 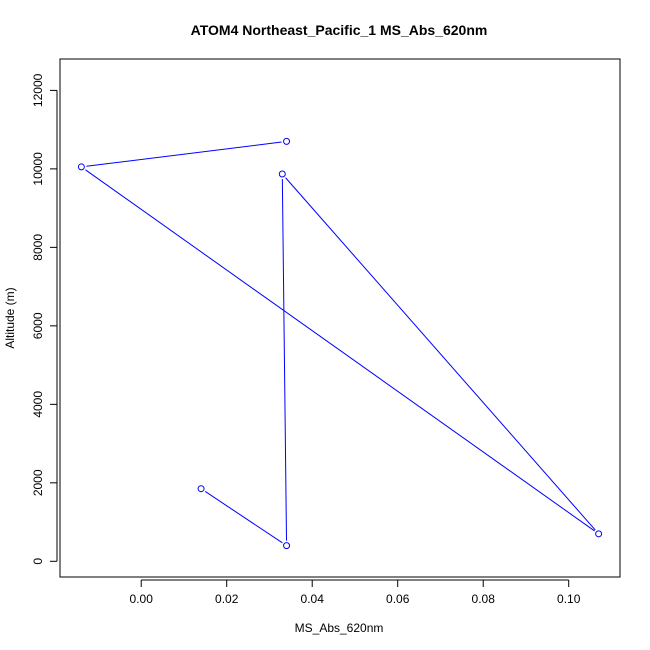 What do you see at coordinates (38, 482) in the screenshot?
I see `y-tick-label: 2000` at bounding box center [38, 482].